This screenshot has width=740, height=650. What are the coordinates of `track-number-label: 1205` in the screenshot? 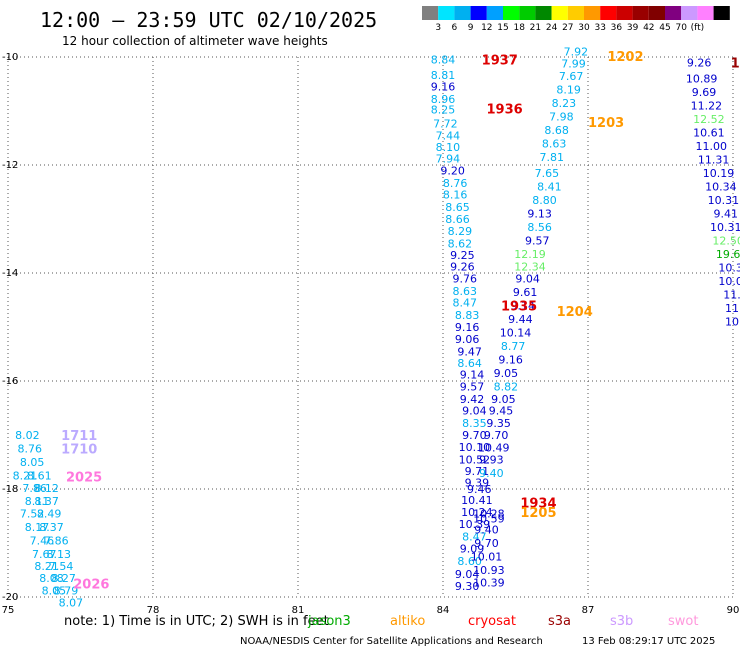 It's located at (538, 513).